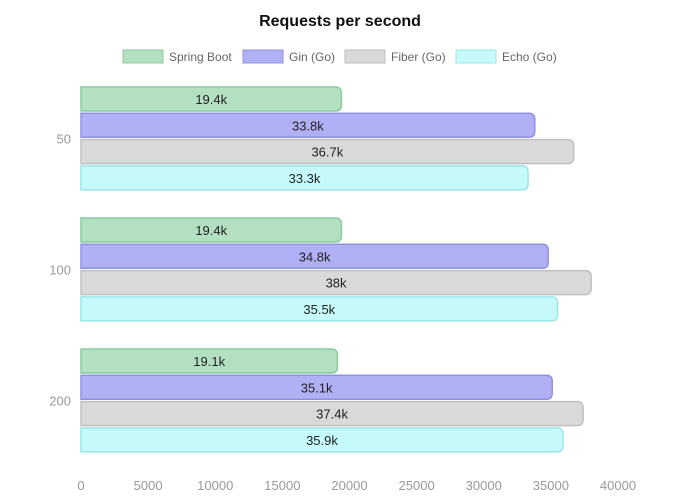 The width and height of the screenshot is (680, 500). I want to click on data-label: 35.5k, so click(319, 309).